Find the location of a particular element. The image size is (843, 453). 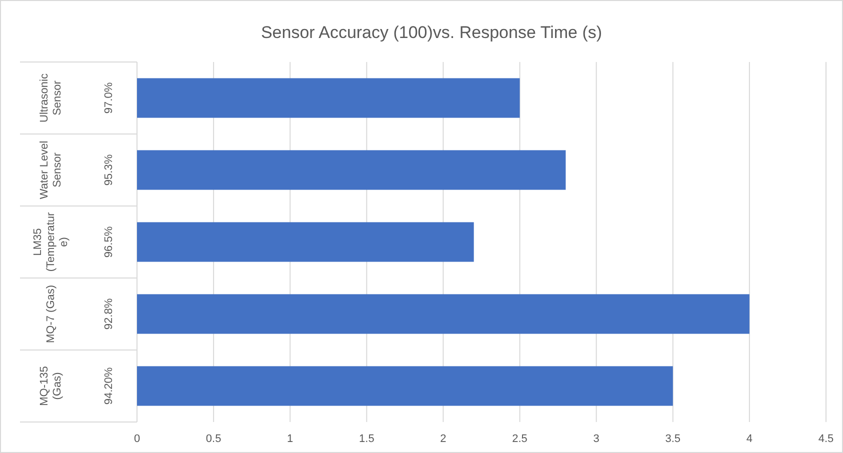

x-tick-label: 2 is located at coordinates (443, 439).